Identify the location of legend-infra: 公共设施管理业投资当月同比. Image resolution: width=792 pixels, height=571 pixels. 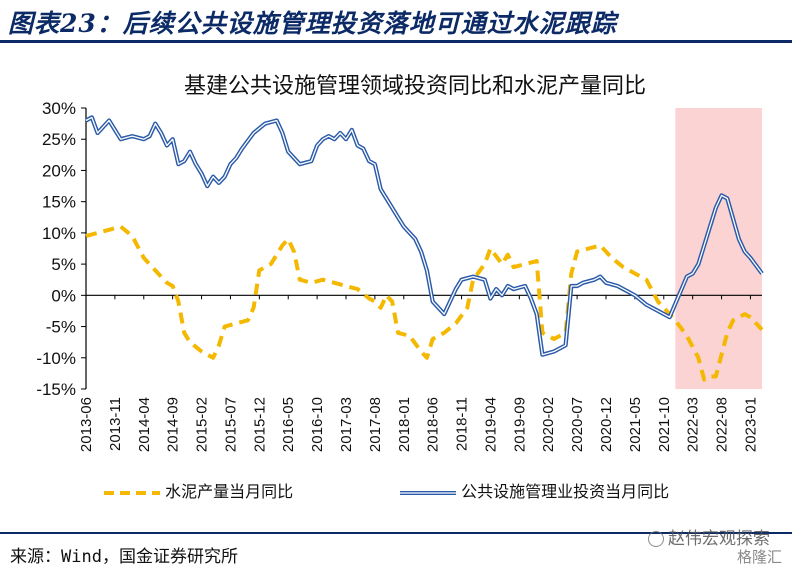
(534, 490).